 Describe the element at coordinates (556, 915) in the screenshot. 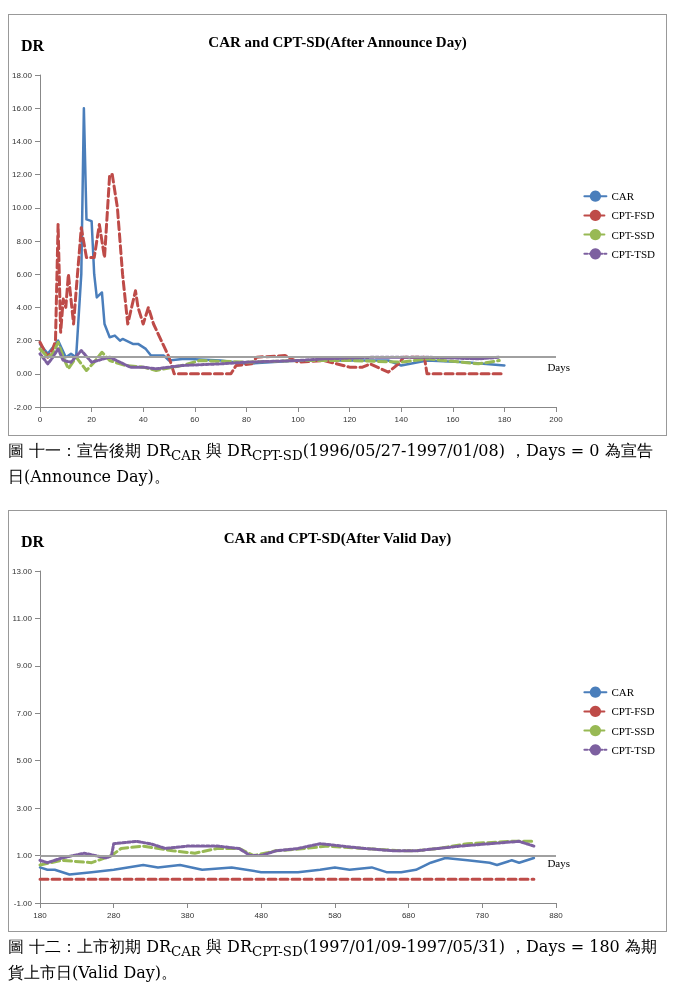

I see `x-tick-label: 880` at that location.